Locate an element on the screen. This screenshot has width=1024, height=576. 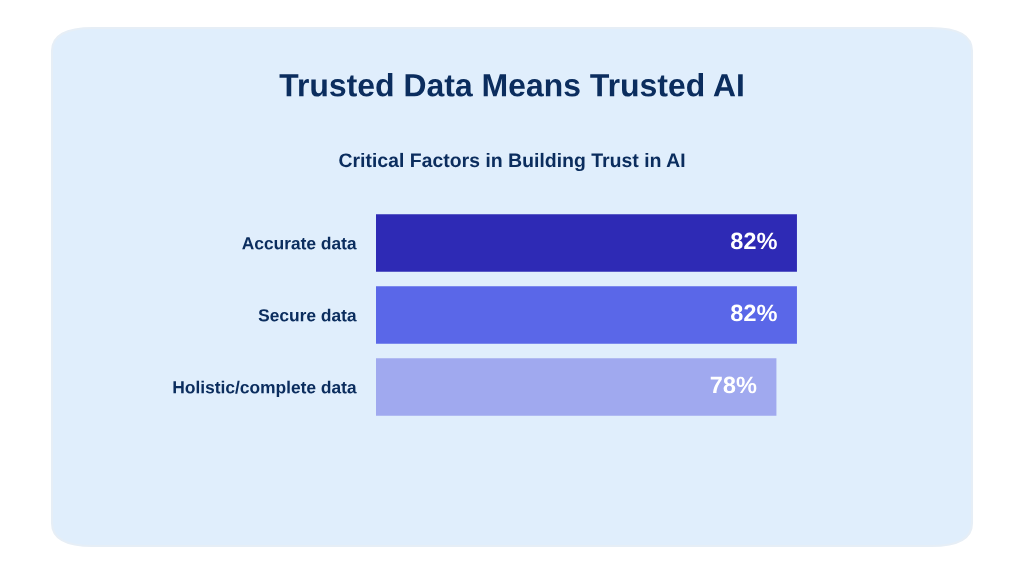
y-tick-label: Accurate data is located at coordinates (299, 243).